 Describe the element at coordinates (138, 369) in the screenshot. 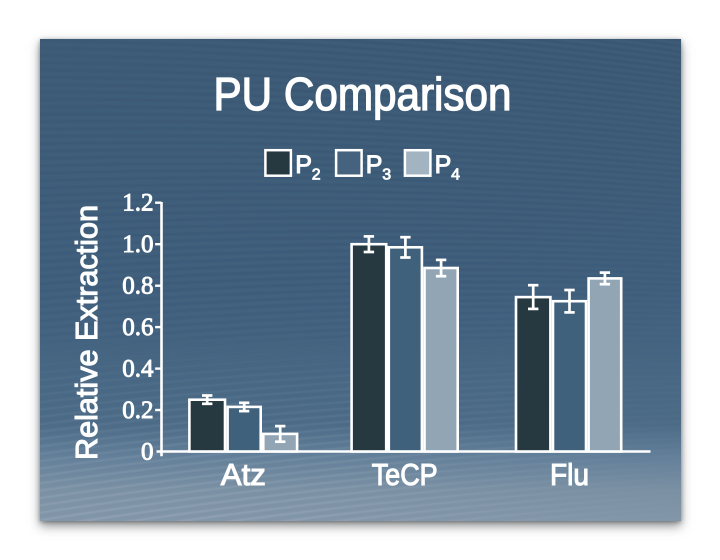

I see `svg-text: 0.4` at that location.